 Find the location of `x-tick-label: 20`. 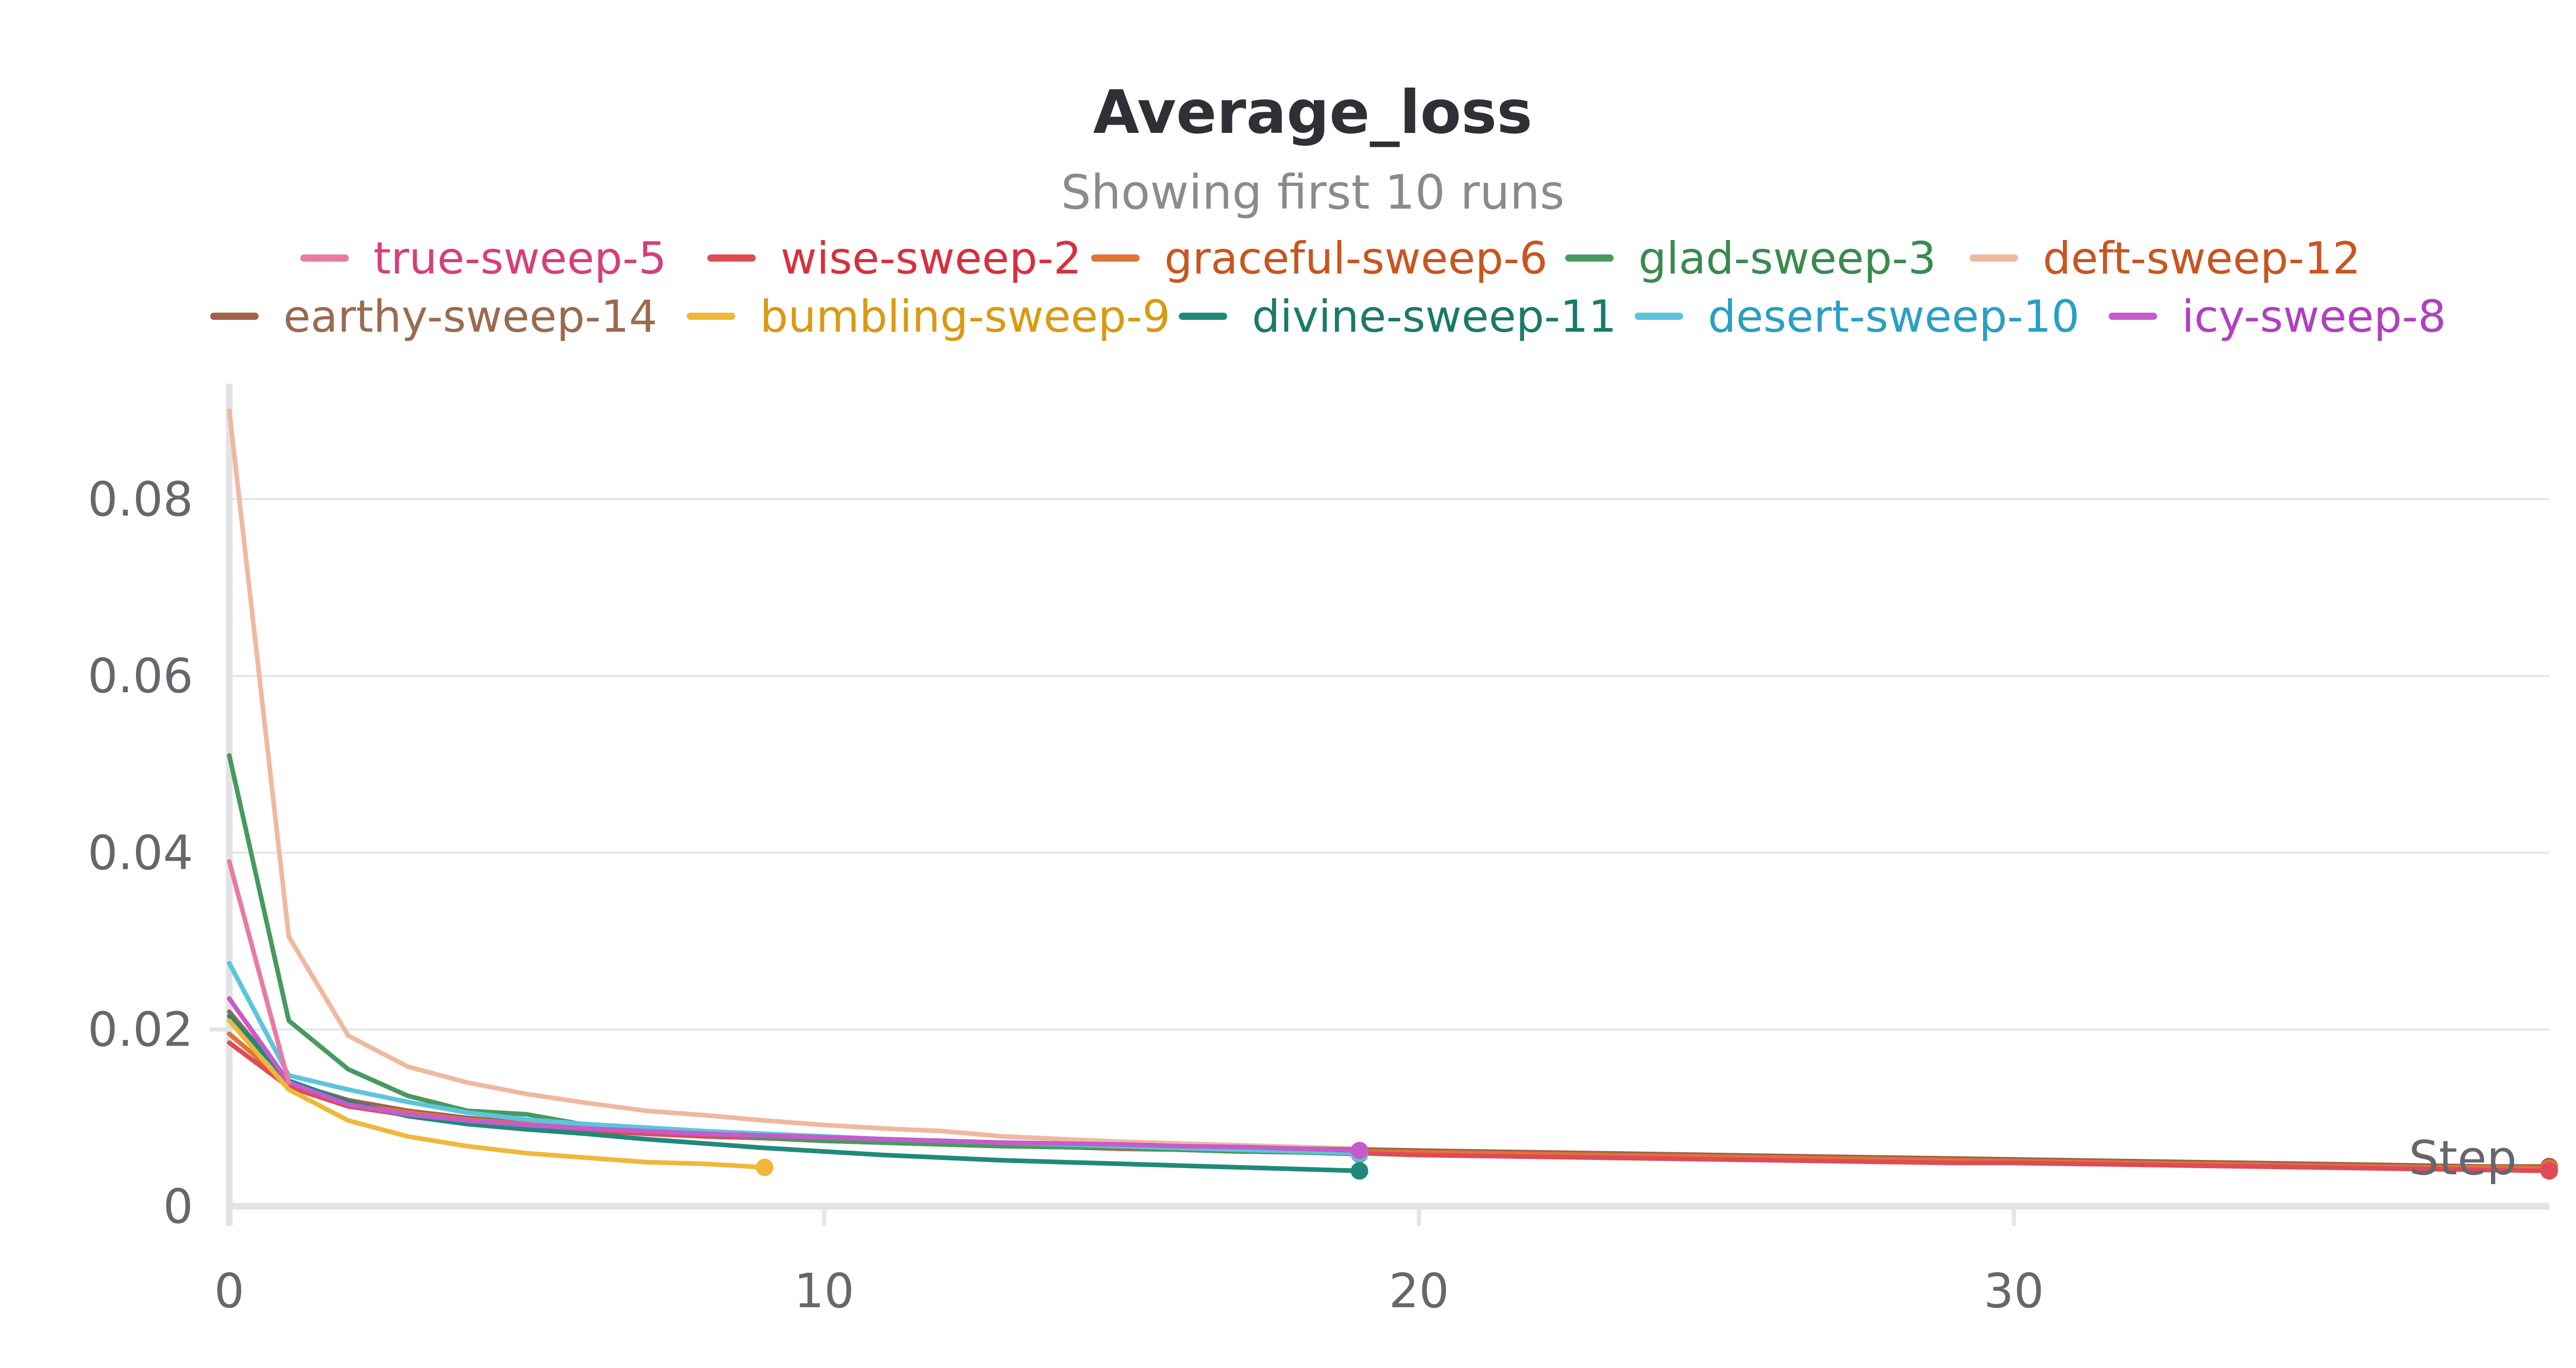

x-tick-label: 20 is located at coordinates (1419, 1291).